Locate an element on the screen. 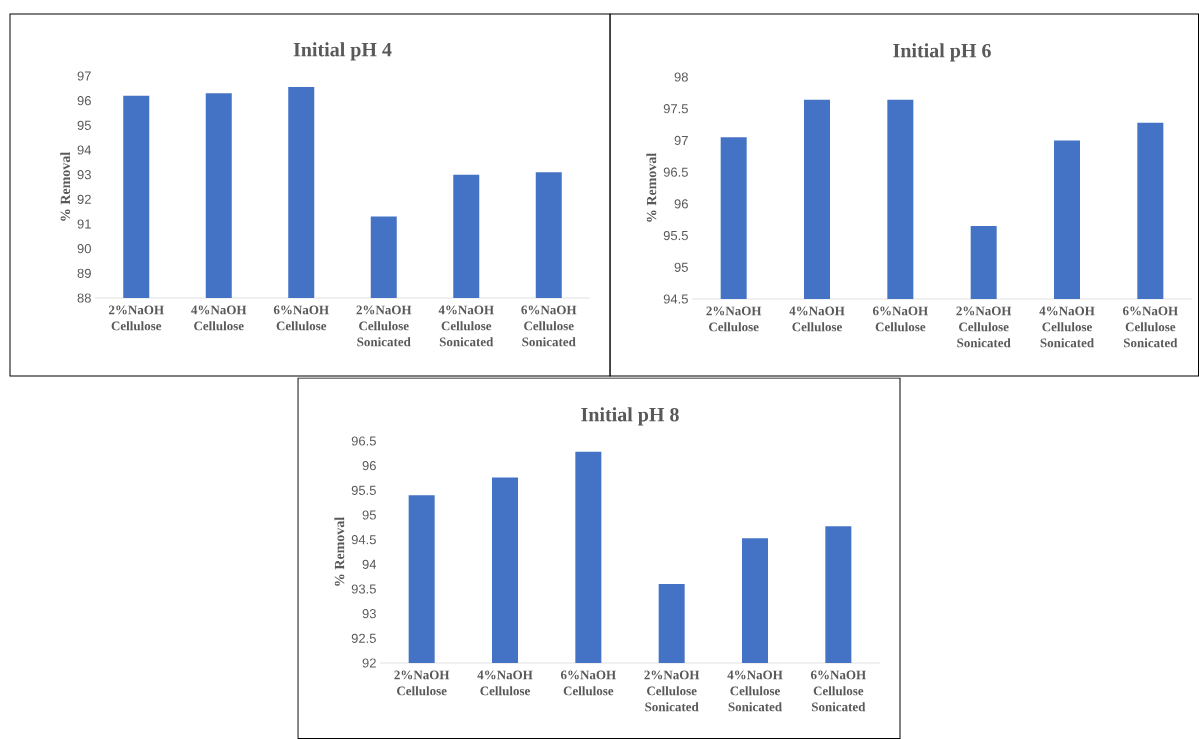 Image resolution: width=1199 pixels, height=739 pixels. y-tick-label: 88 is located at coordinates (84, 298).